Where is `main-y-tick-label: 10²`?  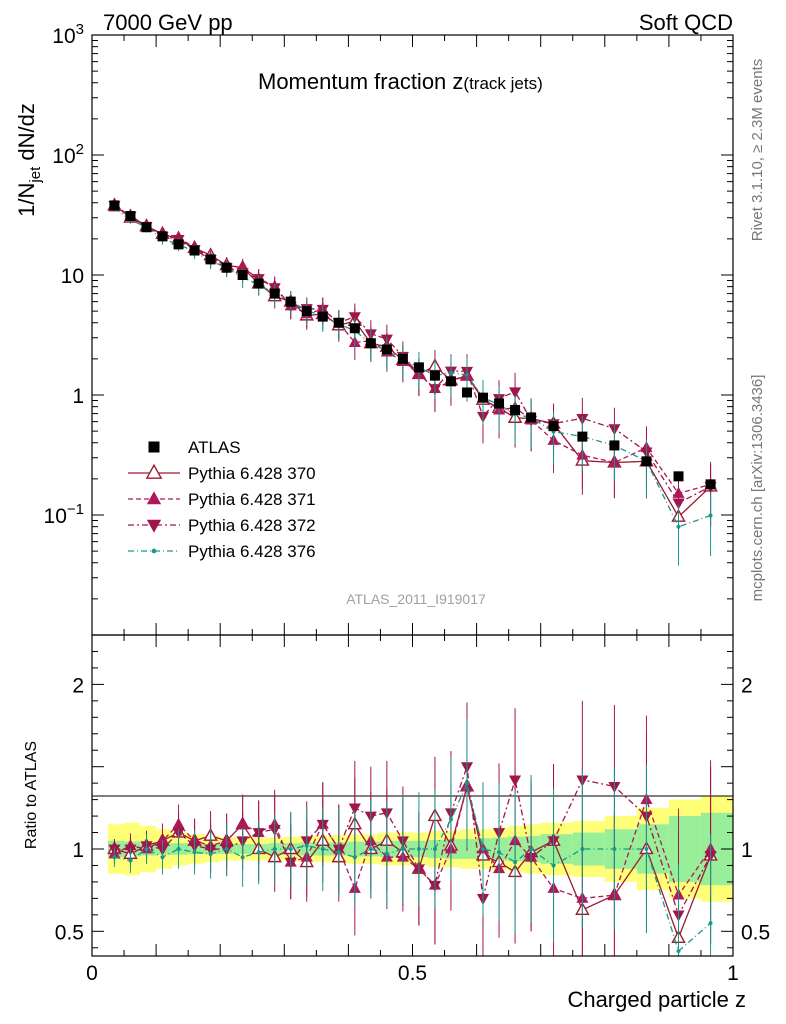 main-y-tick-label: 10² is located at coordinates (68, 154).